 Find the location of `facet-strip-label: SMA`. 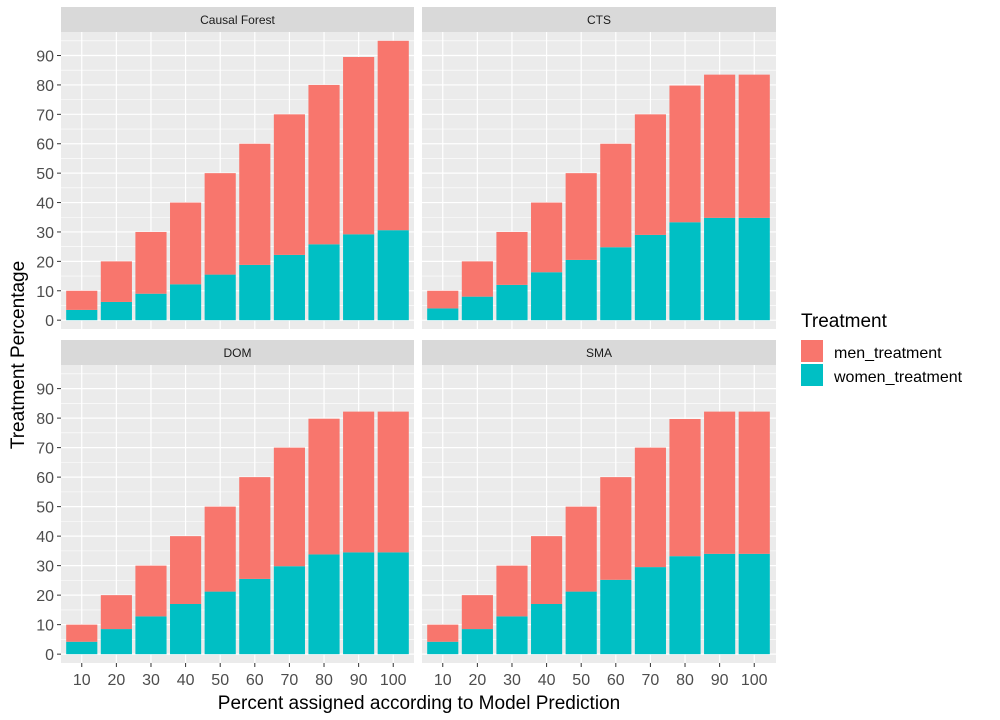

facet-strip-label: SMA is located at coordinates (599, 353).